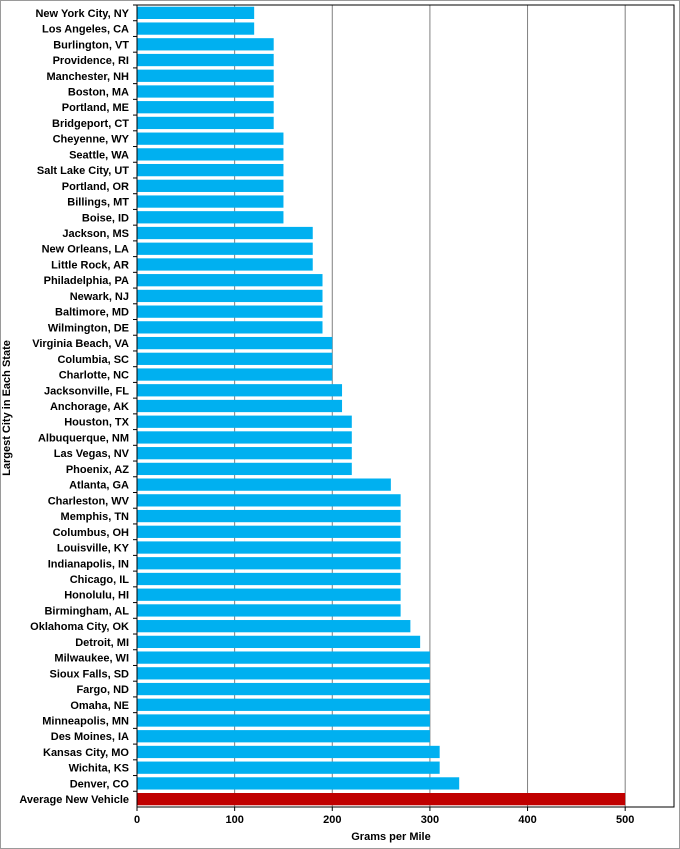 Image resolution: width=680 pixels, height=849 pixels. Describe the element at coordinates (105, 218) in the screenshot. I see `category-label: Boise, ID` at that location.